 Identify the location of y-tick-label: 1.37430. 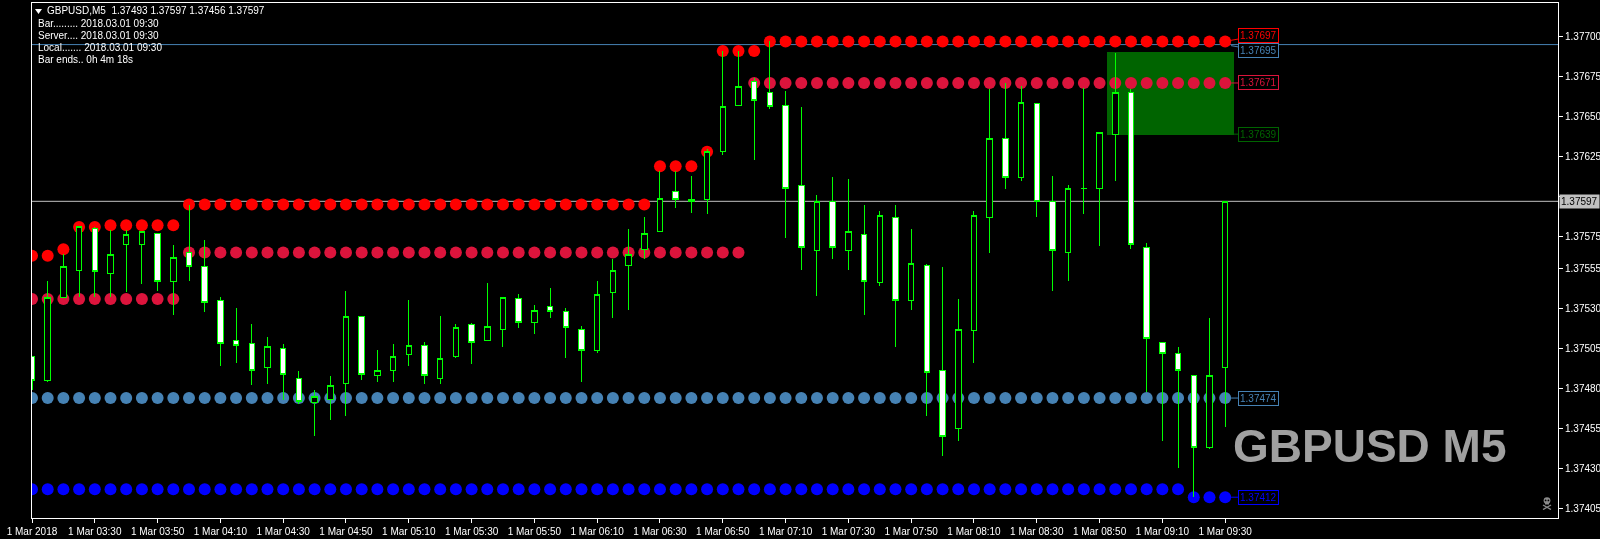
(1582, 468).